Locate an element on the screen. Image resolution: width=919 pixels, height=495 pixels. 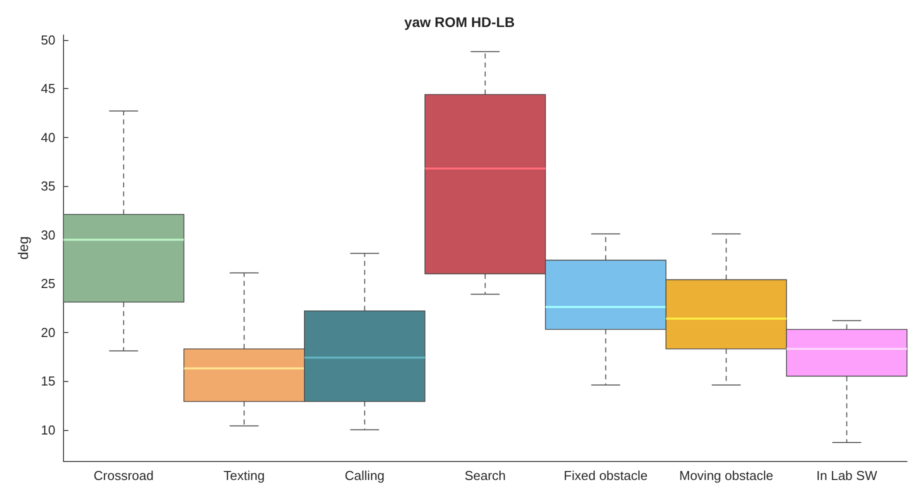
y-tick-label: 40 is located at coordinates (48, 137).